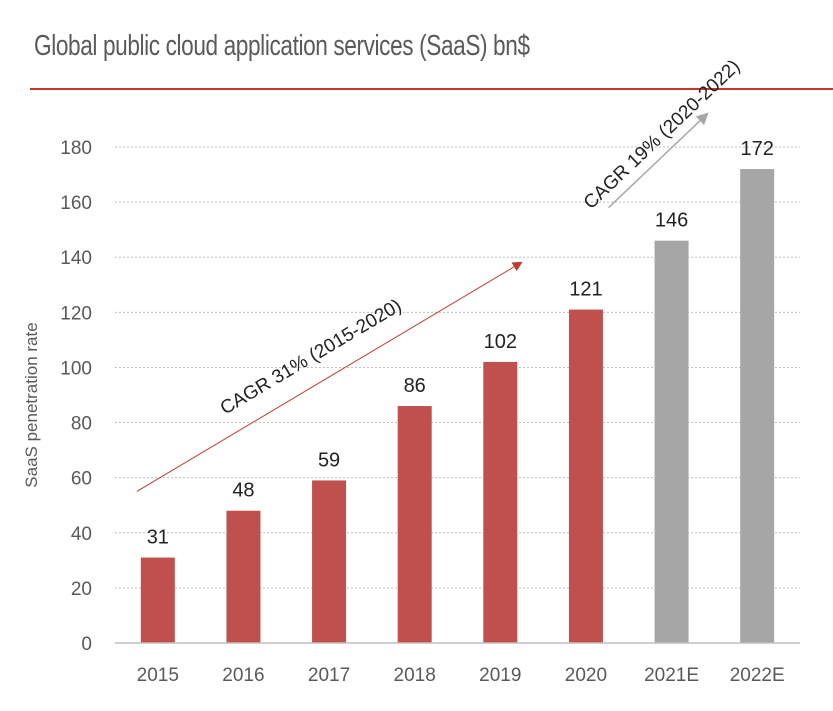 Image resolution: width=833 pixels, height=711 pixels. What do you see at coordinates (86, 644) in the screenshot?
I see `y-tick-label: 0` at bounding box center [86, 644].